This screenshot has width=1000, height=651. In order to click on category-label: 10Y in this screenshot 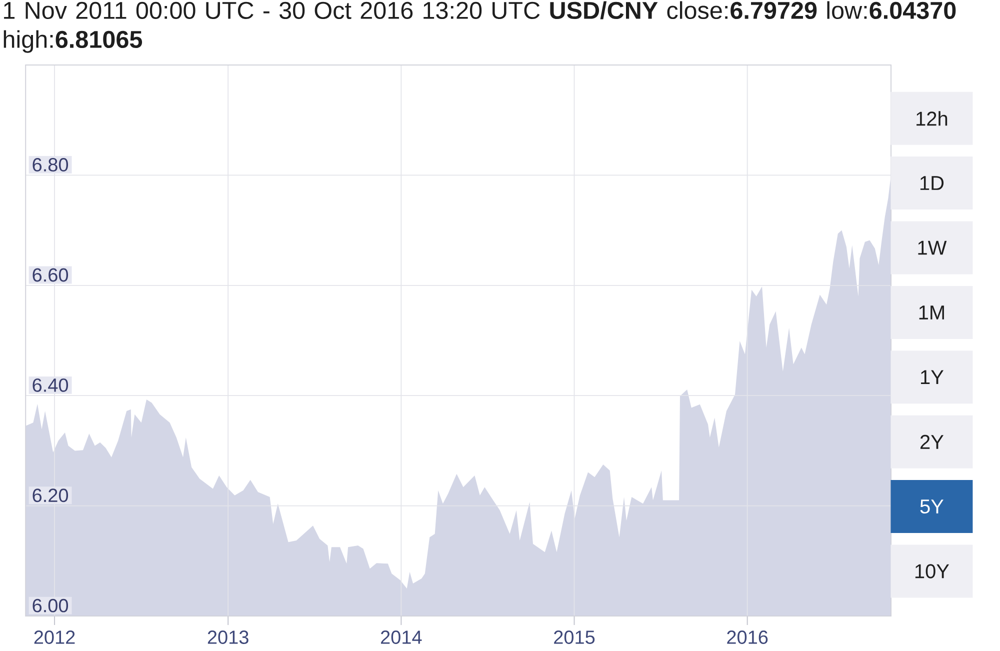, I will do `click(932, 571)`.